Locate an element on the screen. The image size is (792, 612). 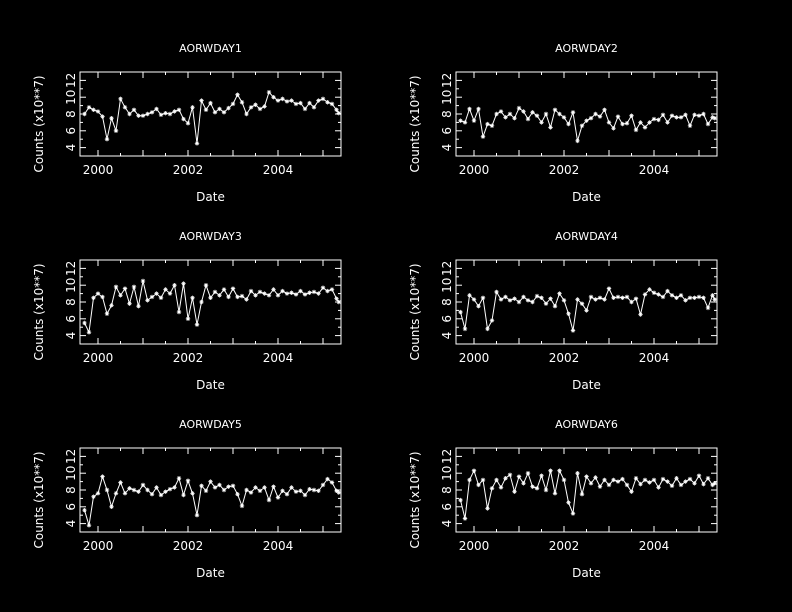
x-axis-label: Date is located at coordinates (586, 385).